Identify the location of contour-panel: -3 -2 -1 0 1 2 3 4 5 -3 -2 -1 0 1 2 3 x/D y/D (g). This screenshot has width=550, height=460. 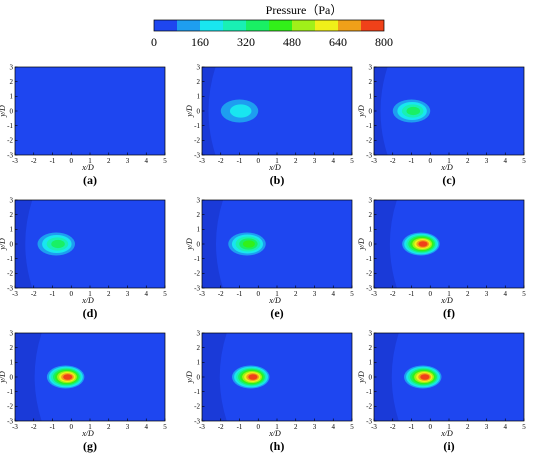
(83, 391).